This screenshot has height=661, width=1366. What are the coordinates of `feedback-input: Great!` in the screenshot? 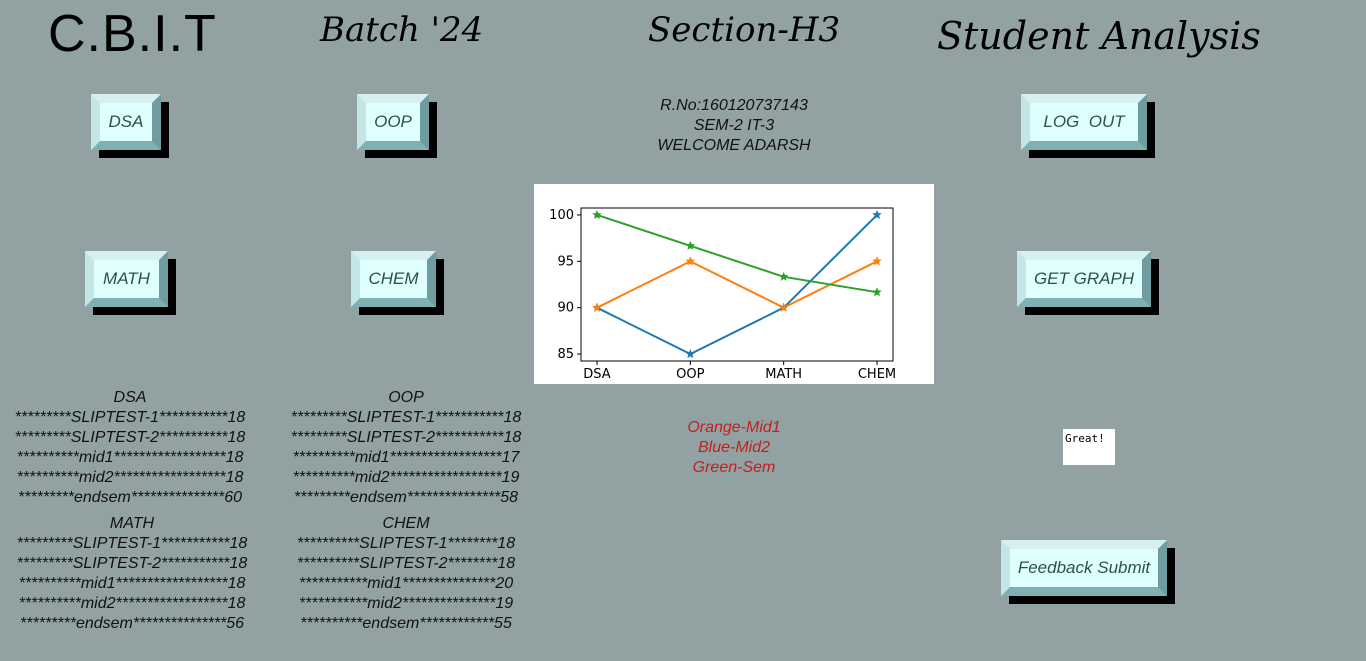 It's located at (1089, 447).